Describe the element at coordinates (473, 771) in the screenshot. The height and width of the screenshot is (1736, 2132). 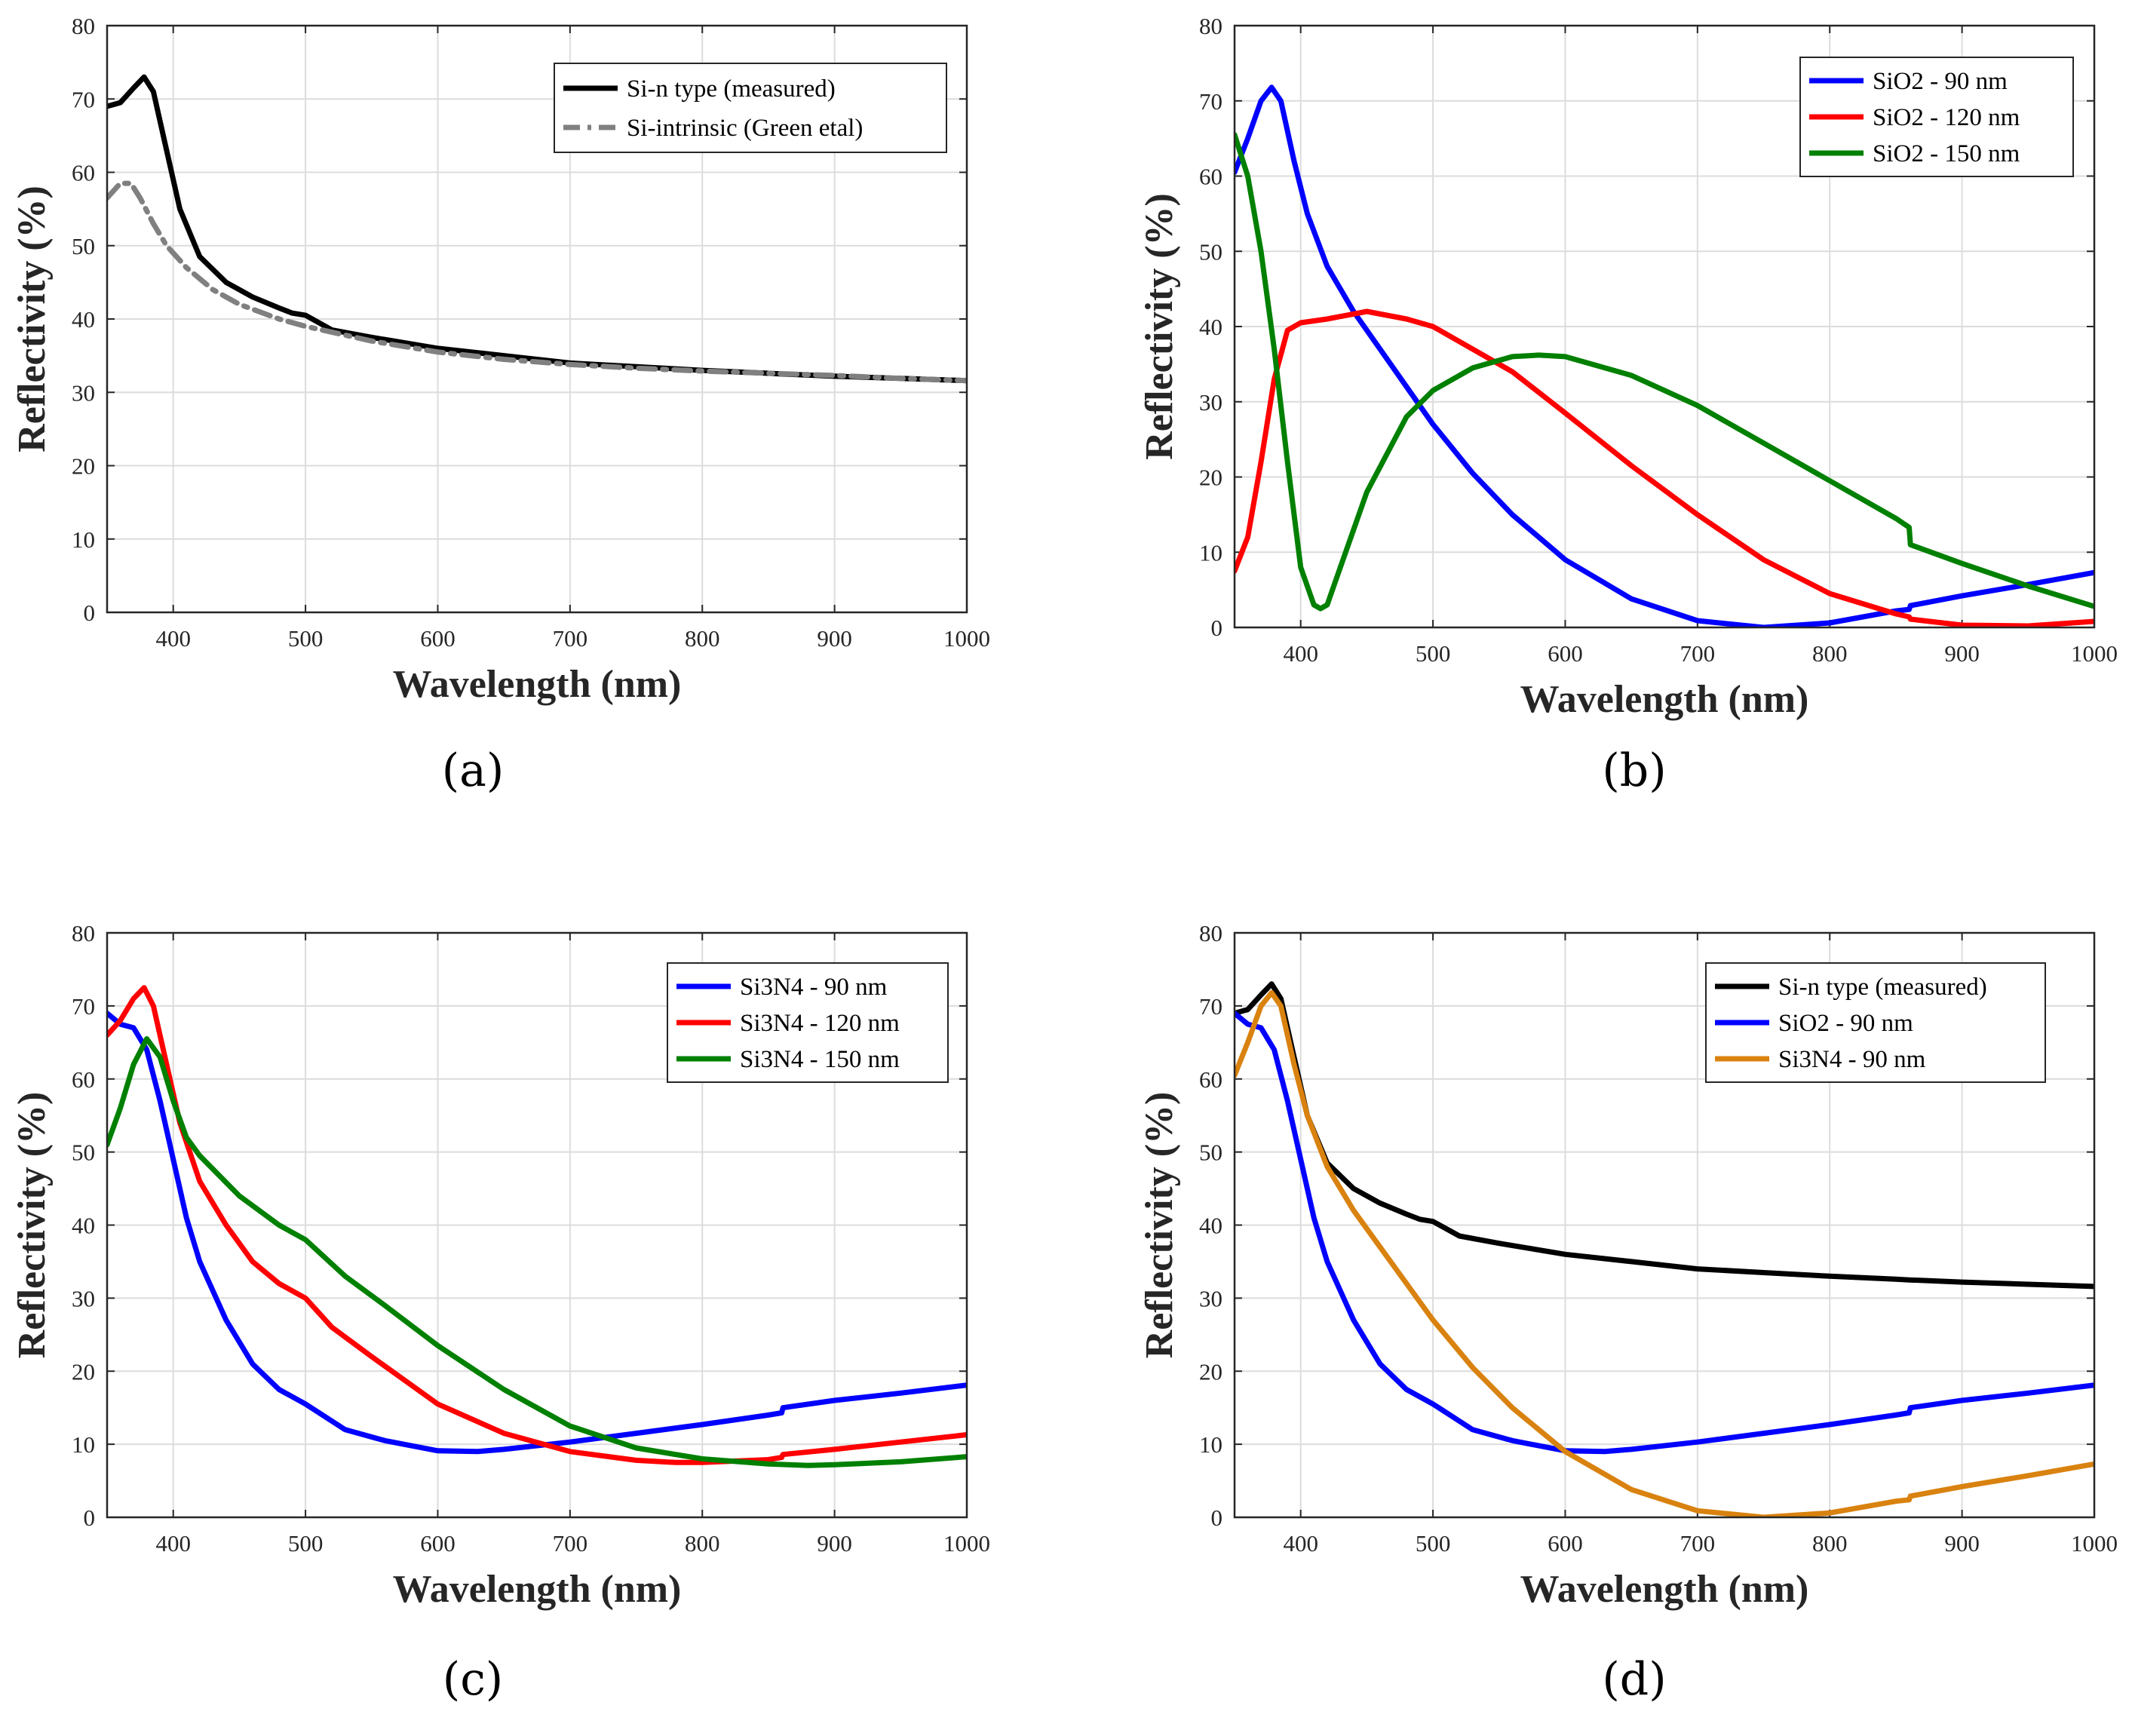
I see `panel-caption: (a)` at that location.